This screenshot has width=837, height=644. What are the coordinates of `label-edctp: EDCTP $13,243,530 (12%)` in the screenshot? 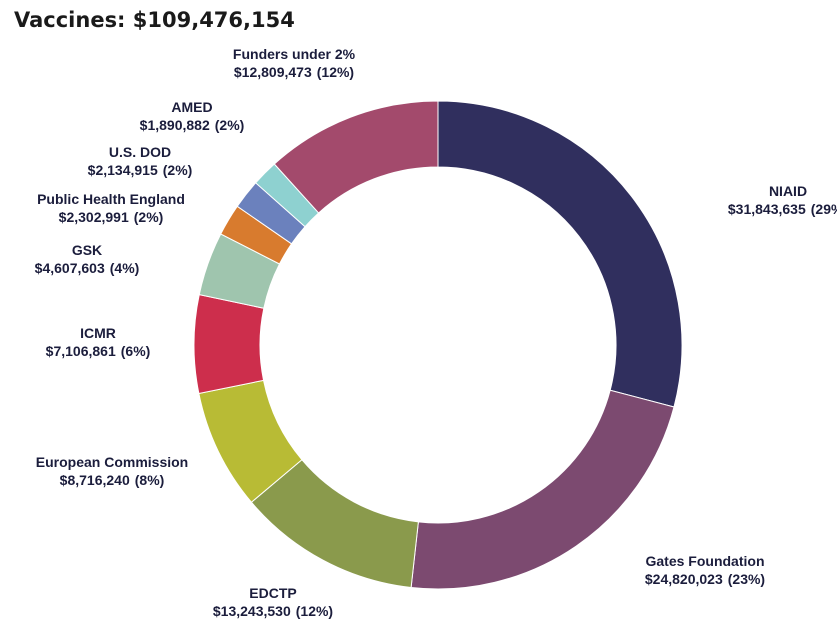 It's located at (273, 602).